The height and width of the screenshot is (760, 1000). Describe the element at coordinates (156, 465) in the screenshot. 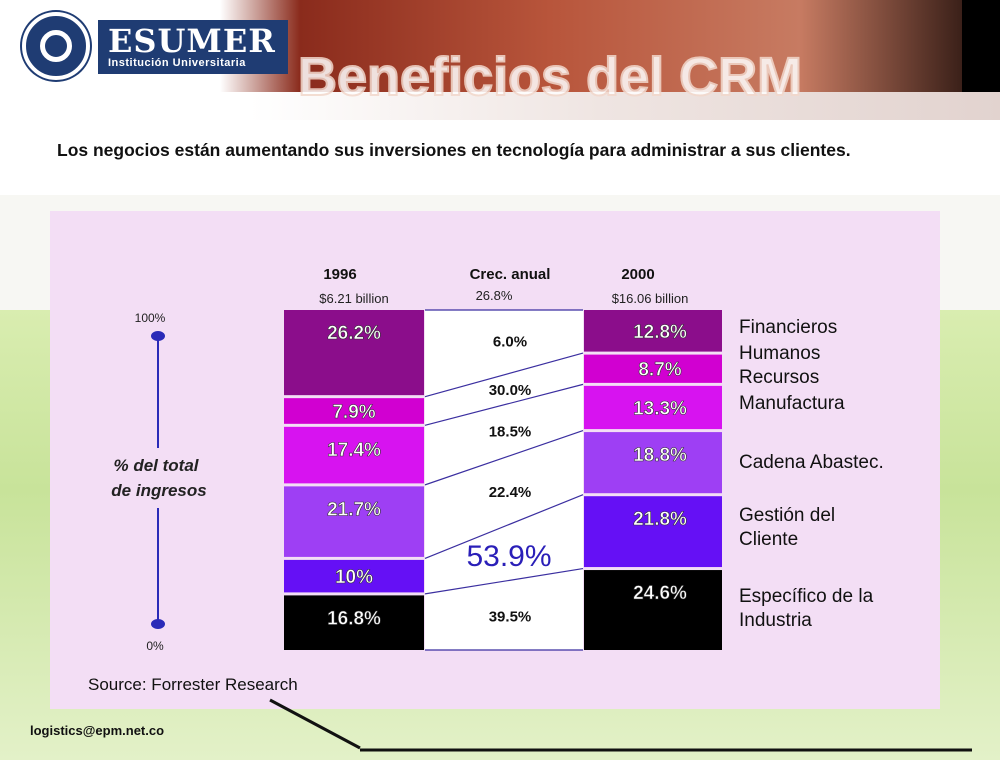

I see `y-axis-label-line1: % del total` at that location.